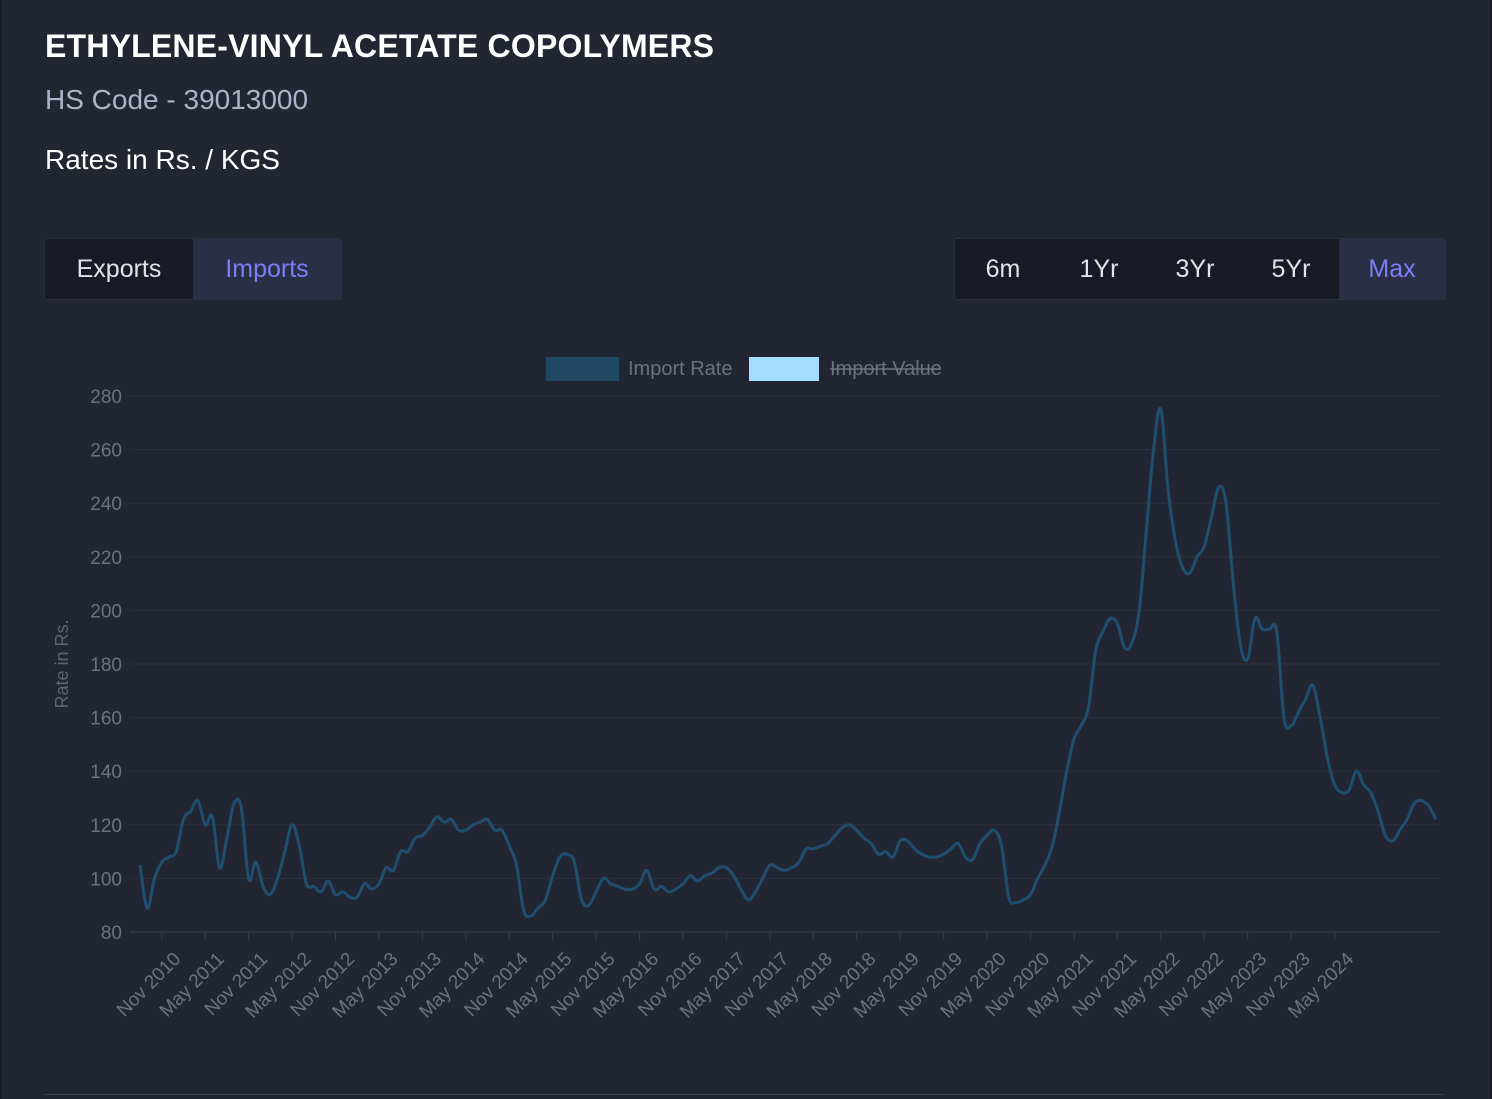  I want to click on y-tick-label: 120, so click(106, 826).